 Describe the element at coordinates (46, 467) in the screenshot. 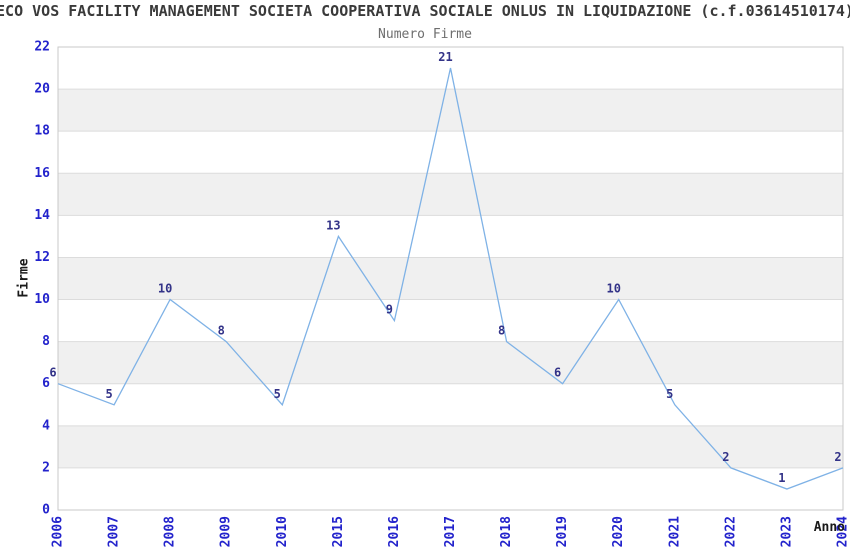

I see `y-tick-label: 2` at that location.